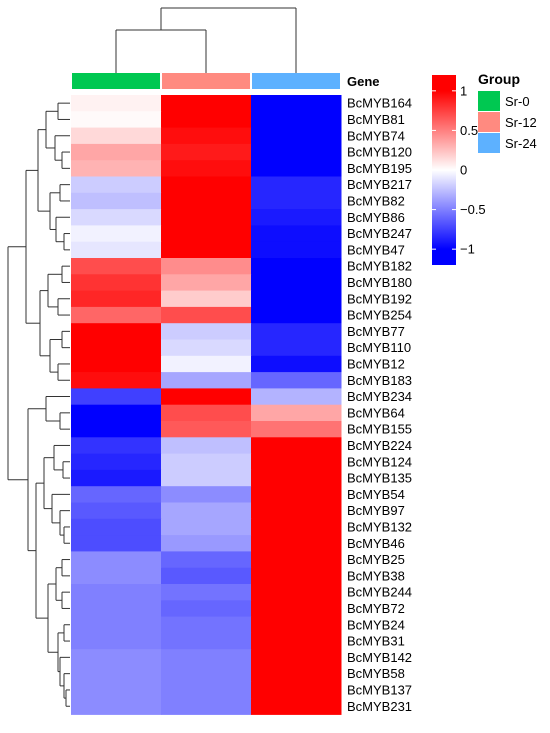 The width and height of the screenshot is (550, 733). I want to click on gene-label: BcMYB182, so click(379, 266).